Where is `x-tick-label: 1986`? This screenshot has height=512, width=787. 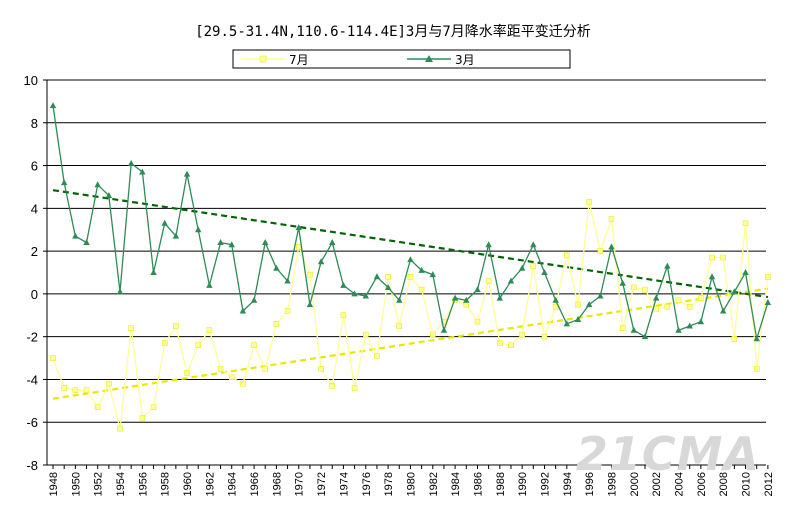
x-tick-label: 1986 is located at coordinates (478, 484).